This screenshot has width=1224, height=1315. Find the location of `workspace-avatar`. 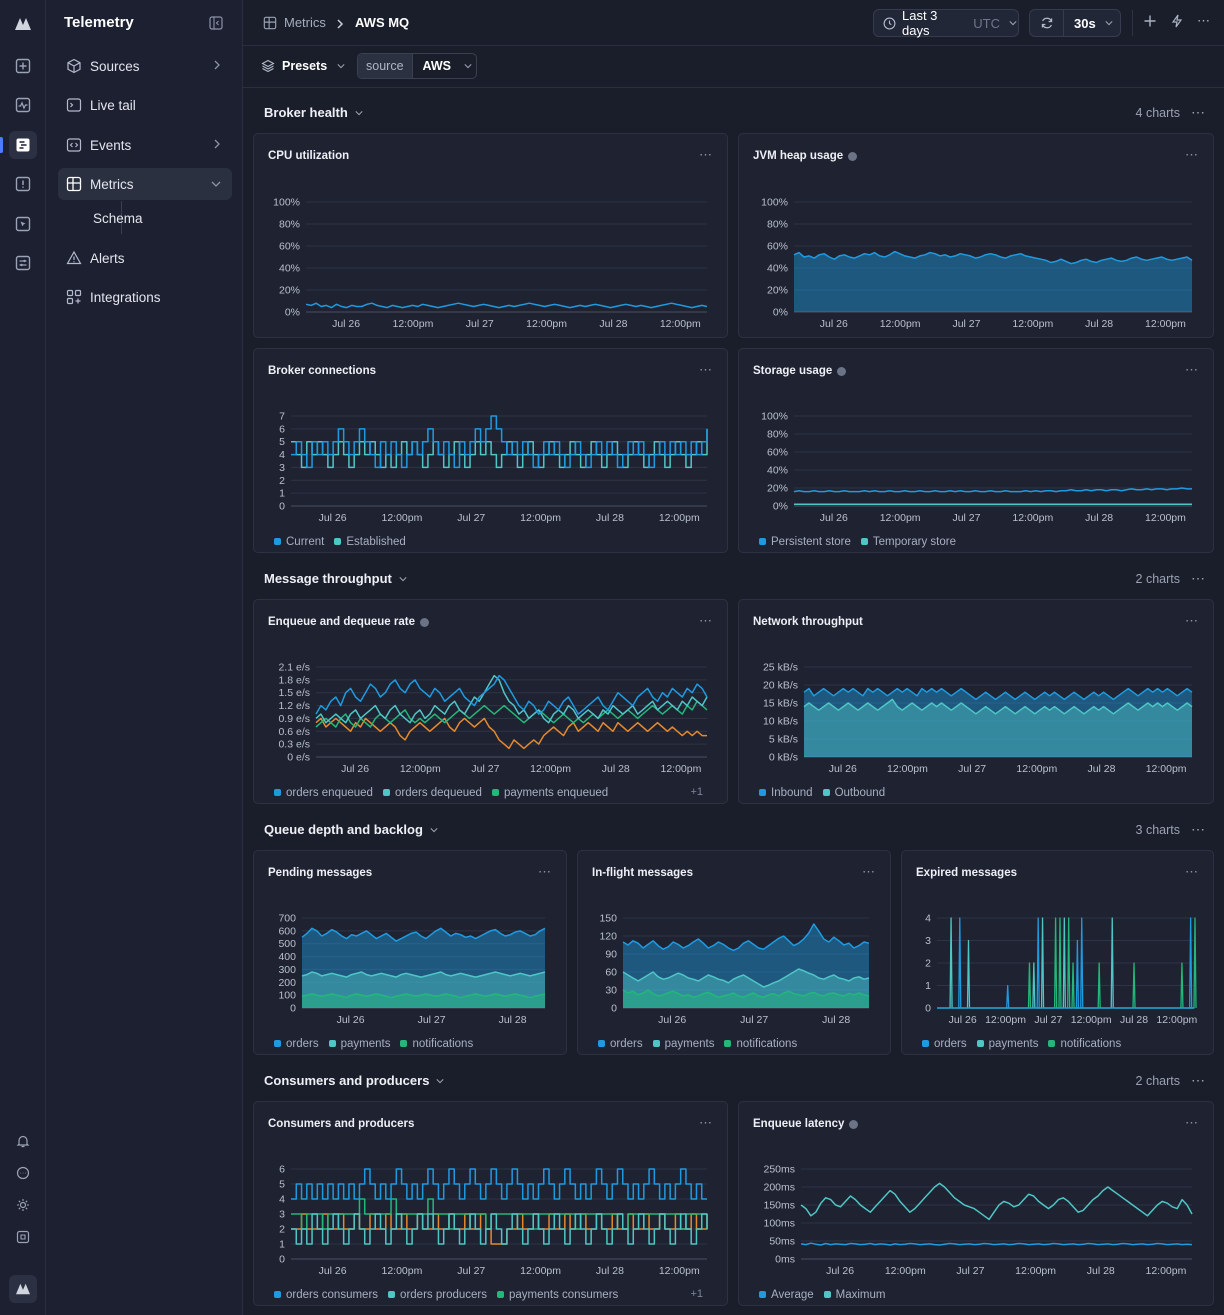

workspace-avatar is located at coordinates (23, 1289).